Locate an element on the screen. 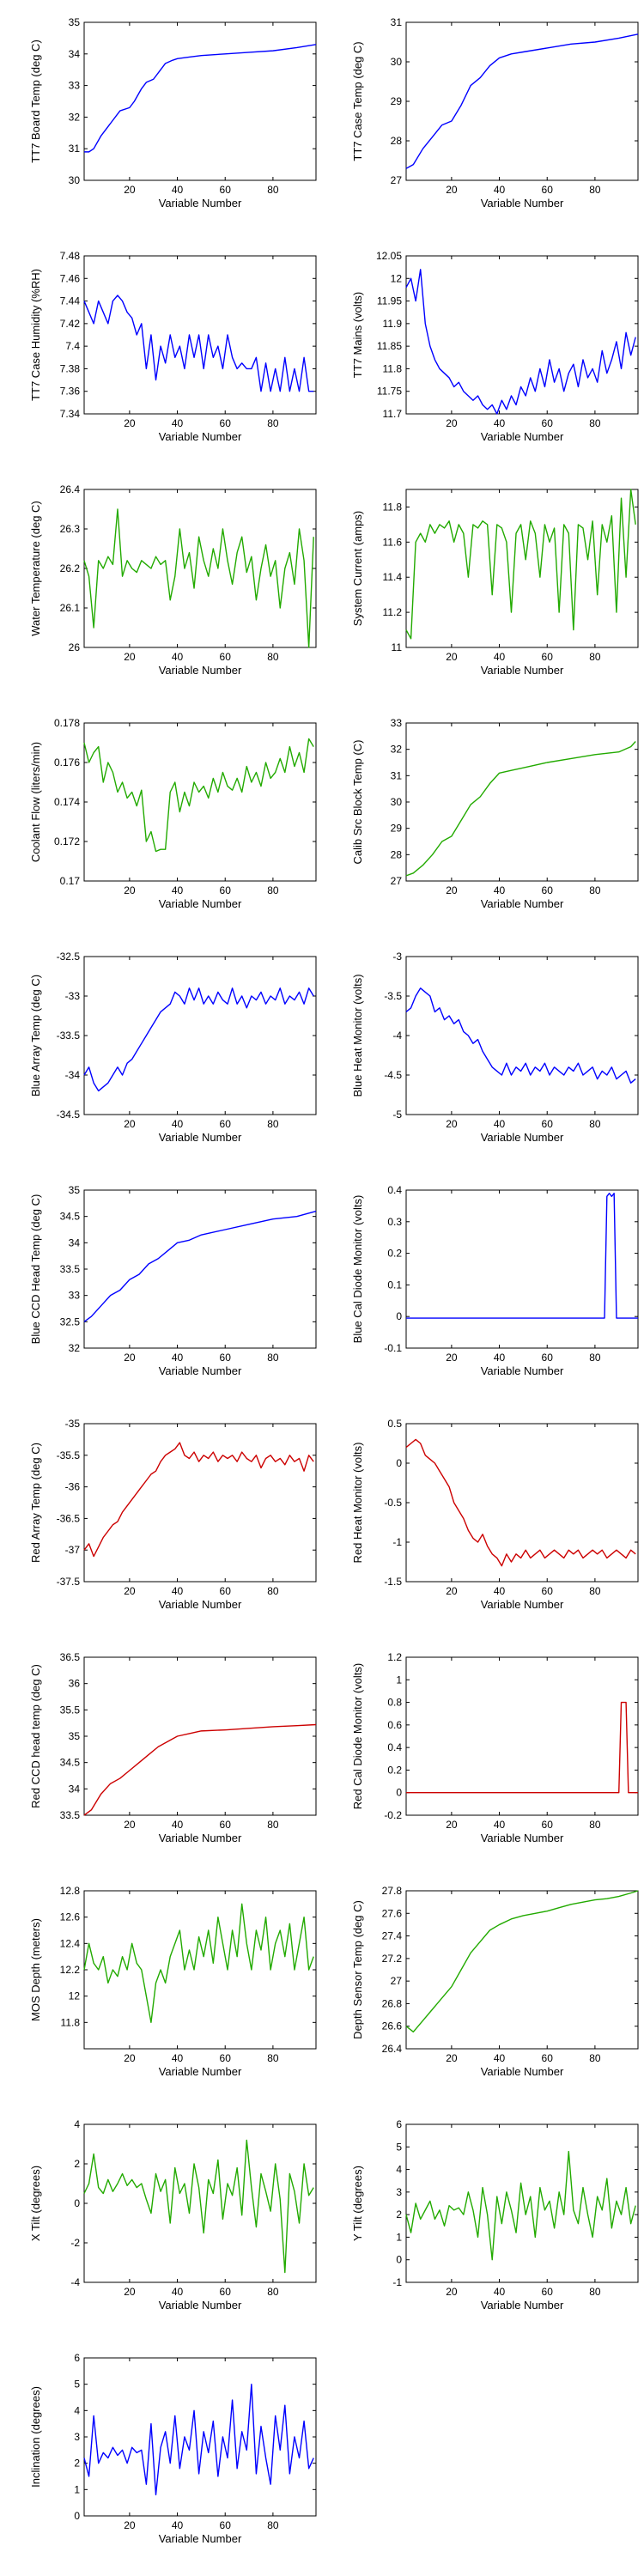 The width and height of the screenshot is (644, 2576). y-tick-label: 29 is located at coordinates (397, 829).